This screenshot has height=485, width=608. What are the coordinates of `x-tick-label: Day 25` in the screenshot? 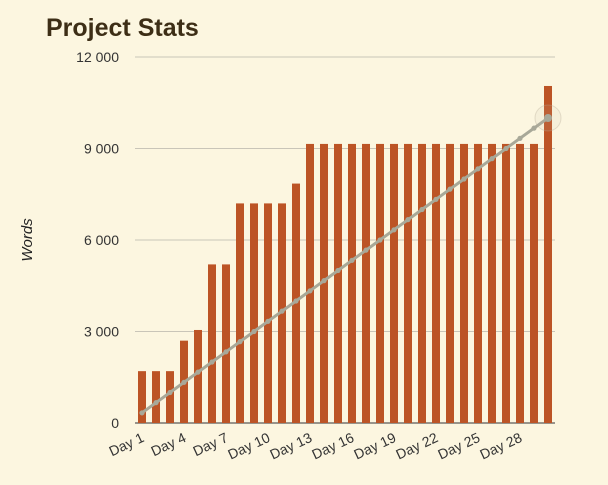 It's located at (458, 445).